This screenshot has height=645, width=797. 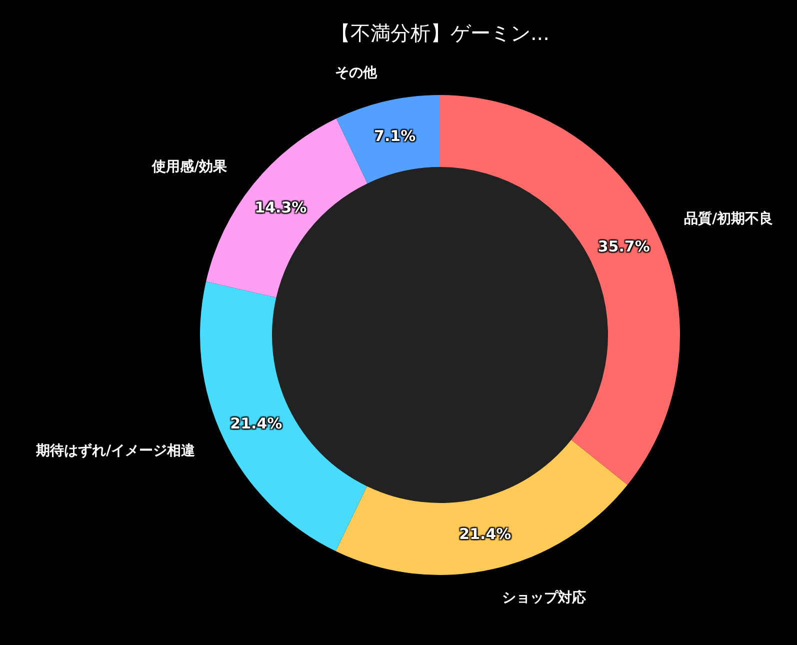 What do you see at coordinates (624, 247) in the screenshot?
I see `data-label: 35.7%` at bounding box center [624, 247].